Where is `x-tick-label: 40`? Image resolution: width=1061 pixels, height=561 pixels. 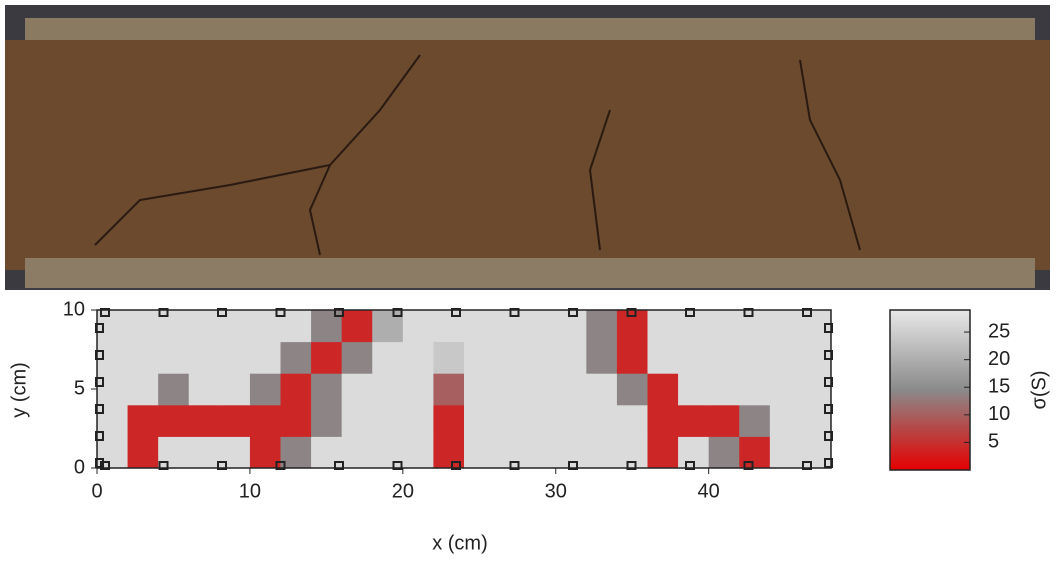
x-tick-label: 40 is located at coordinates (709, 491).